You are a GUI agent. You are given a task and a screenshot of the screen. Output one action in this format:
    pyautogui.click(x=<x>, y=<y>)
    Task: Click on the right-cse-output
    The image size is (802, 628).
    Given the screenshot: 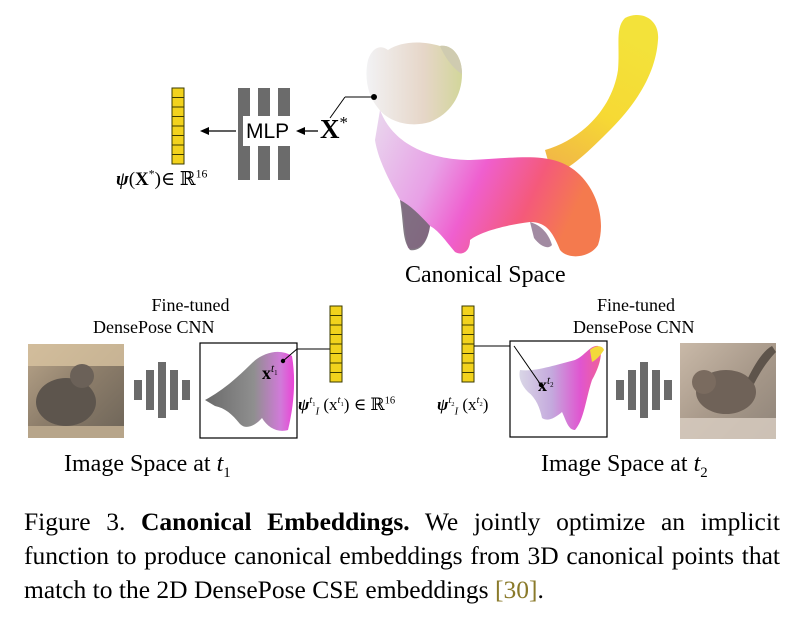 What is the action you would take?
    pyautogui.click(x=541, y=389)
    